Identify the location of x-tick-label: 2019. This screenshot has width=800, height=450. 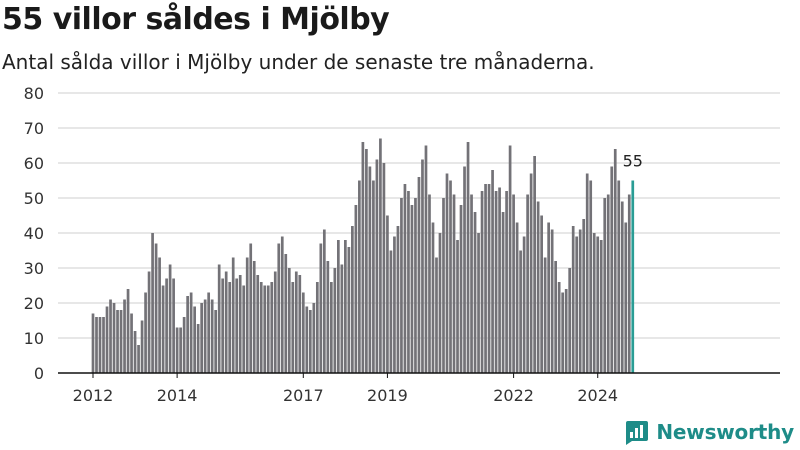
(387, 395).